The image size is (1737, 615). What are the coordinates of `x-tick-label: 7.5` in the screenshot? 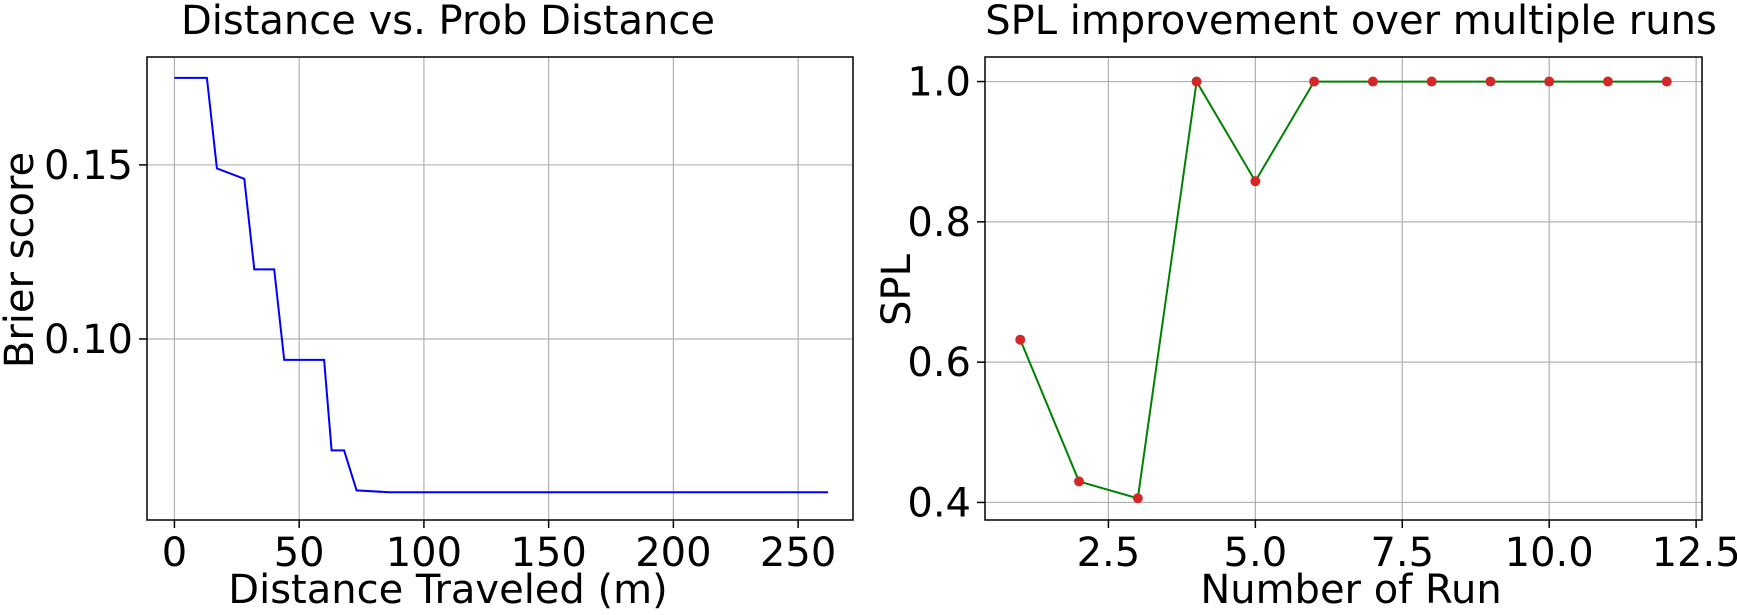 It's located at (1402, 553).